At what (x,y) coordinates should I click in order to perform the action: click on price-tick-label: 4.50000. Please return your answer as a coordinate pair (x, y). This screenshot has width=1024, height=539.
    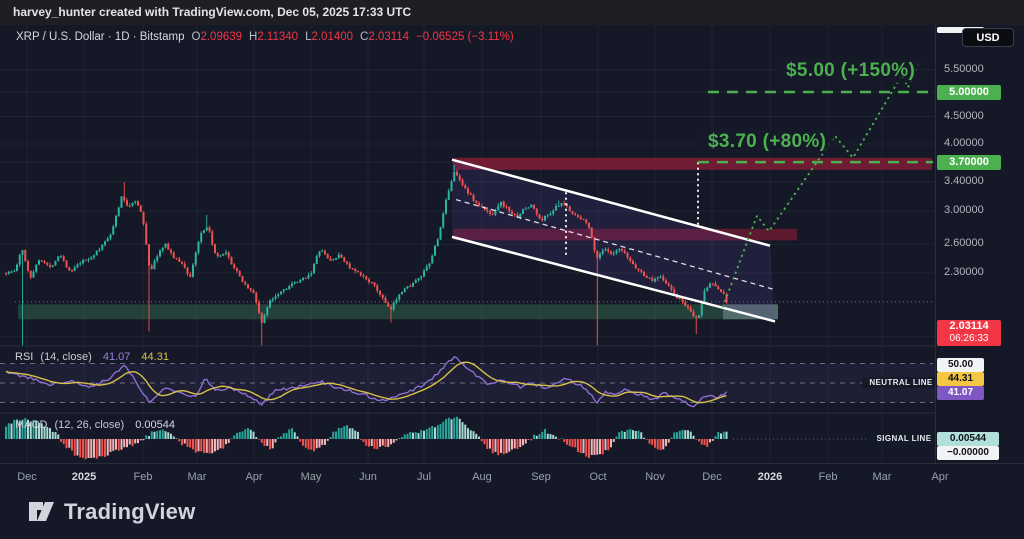
    Looking at the image, I should click on (964, 115).